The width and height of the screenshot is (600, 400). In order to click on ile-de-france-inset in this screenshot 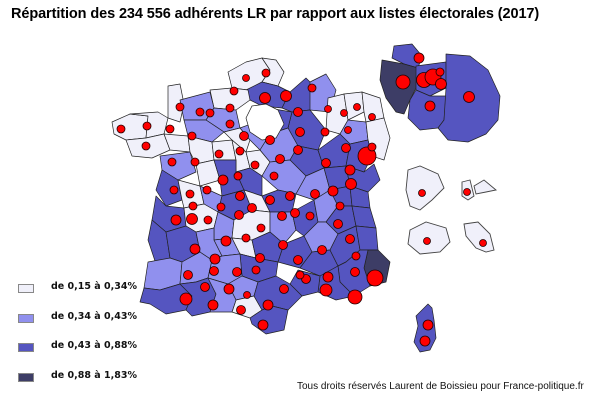, I will do `click(440, 93)`.